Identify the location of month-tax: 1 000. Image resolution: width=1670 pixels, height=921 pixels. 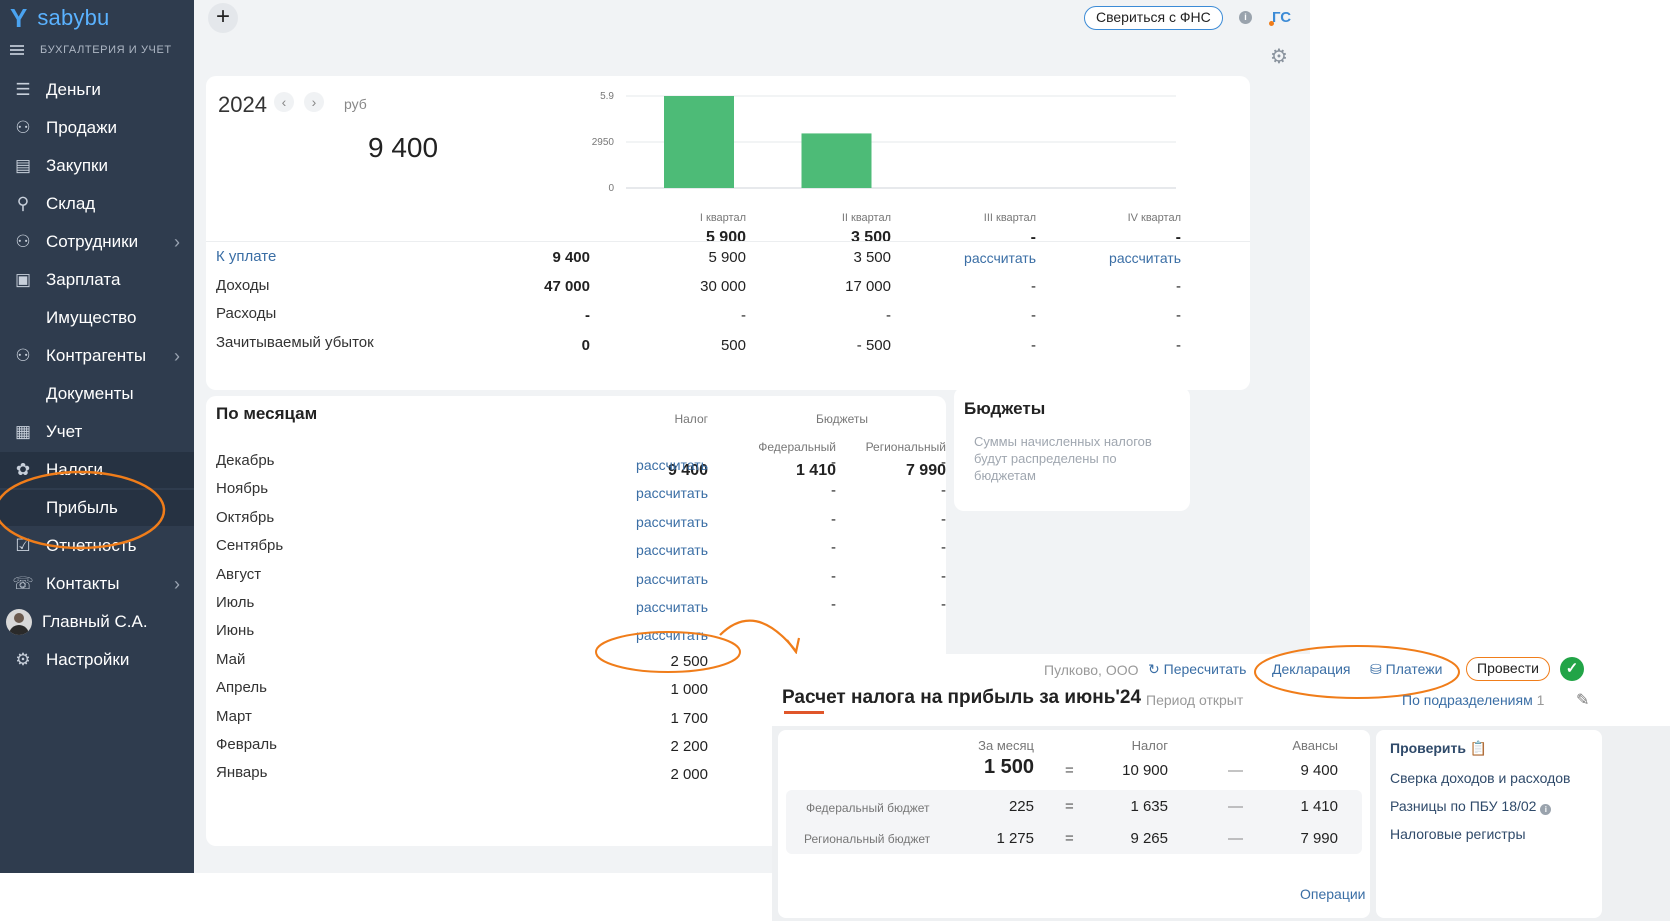
(689, 689).